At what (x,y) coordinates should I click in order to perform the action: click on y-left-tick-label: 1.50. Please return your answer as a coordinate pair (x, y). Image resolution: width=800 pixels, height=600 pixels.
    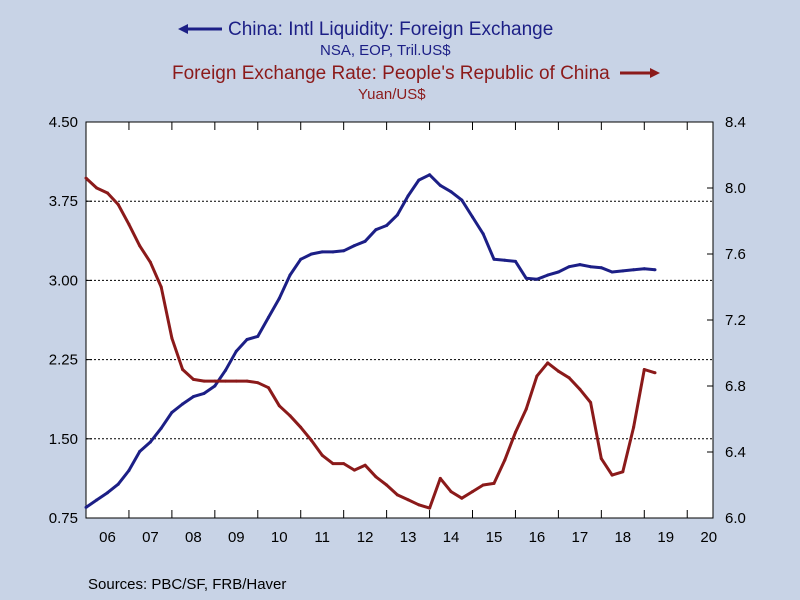
    Looking at the image, I should click on (63, 439).